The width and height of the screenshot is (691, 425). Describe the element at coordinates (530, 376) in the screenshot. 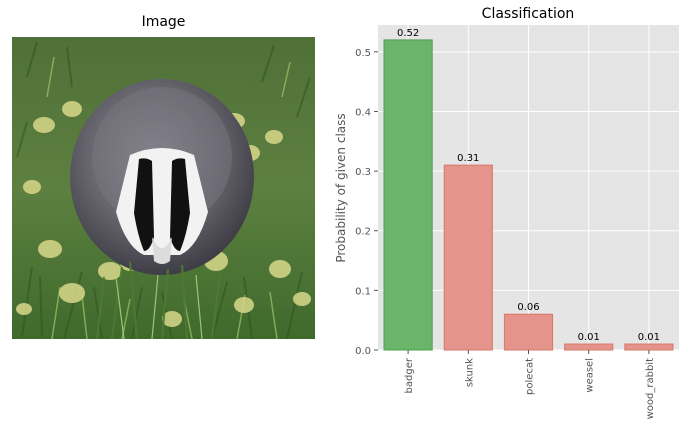

I see `x-tick-label: polecat` at that location.